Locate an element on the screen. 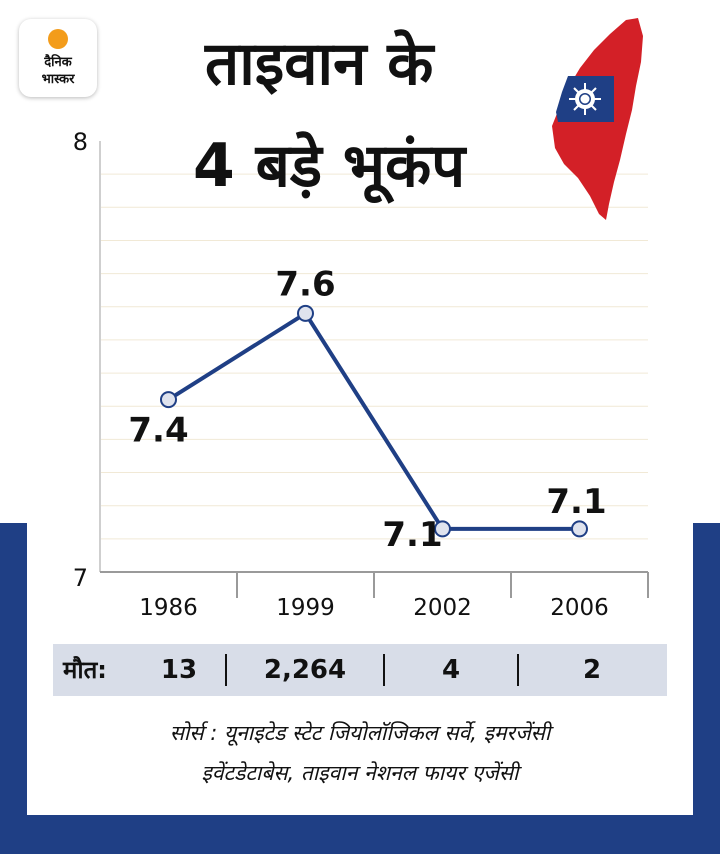 The height and width of the screenshot is (854, 720). source-line2: इवेंटडेटाबेस, ताइवान नेशनल फायर एजेंसी is located at coordinates (360, 773).